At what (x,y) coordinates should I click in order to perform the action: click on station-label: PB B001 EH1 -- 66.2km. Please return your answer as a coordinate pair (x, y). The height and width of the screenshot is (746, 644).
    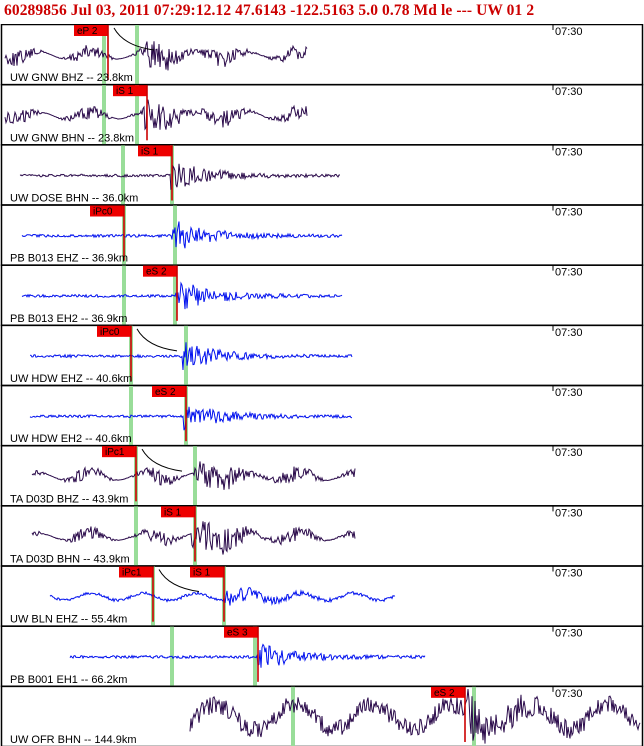
    Looking at the image, I should click on (68, 680).